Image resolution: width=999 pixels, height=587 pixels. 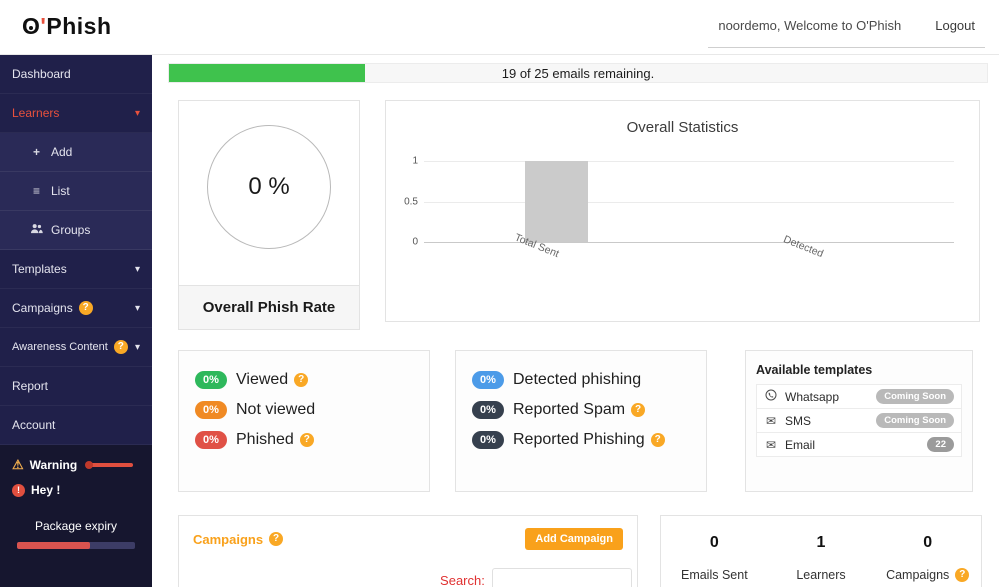 I want to click on sidebar-item-list: List, so click(x=76, y=191).